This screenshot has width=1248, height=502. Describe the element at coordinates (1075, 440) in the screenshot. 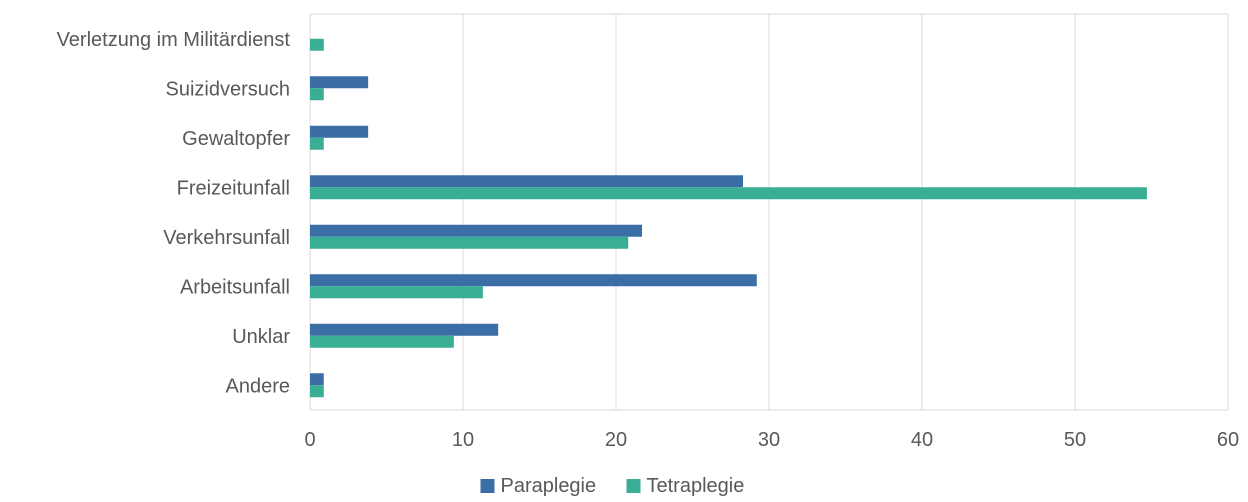

I see `x-tick-label: 50` at that location.